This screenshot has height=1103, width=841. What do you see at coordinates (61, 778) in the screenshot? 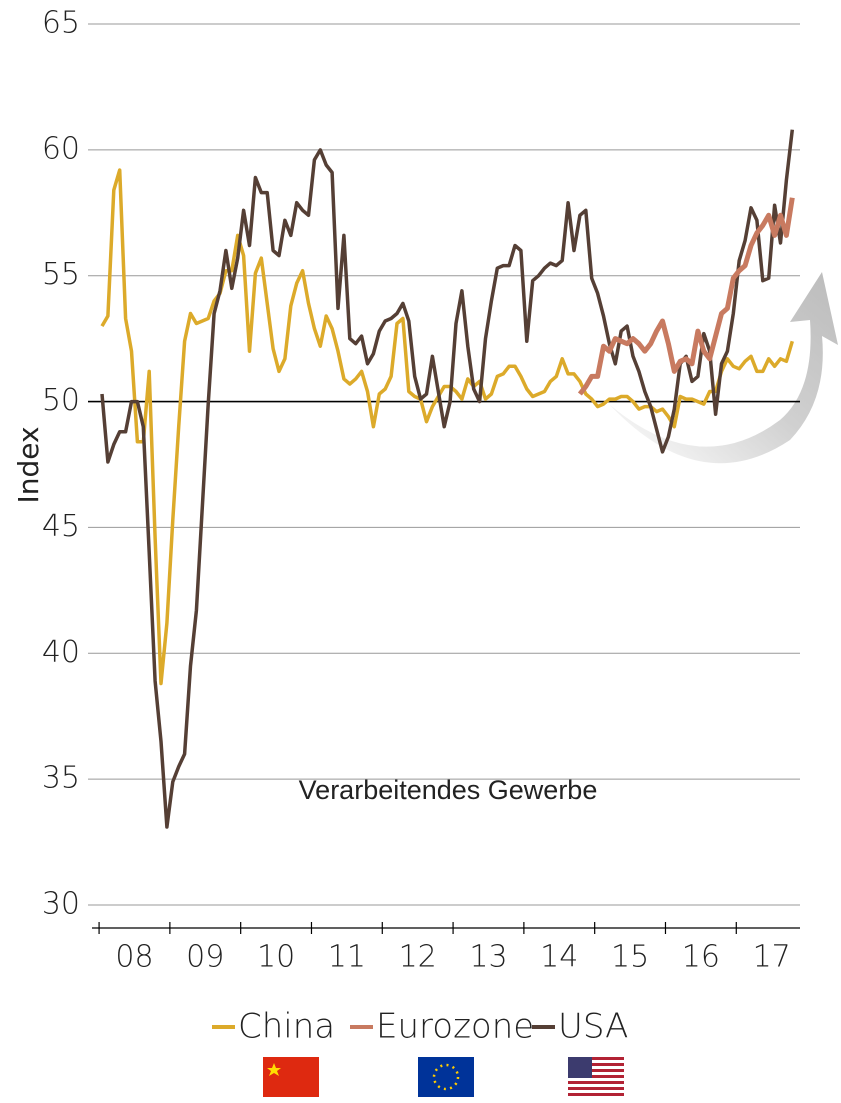
I see `y-tick-label: 35` at bounding box center [61, 778].